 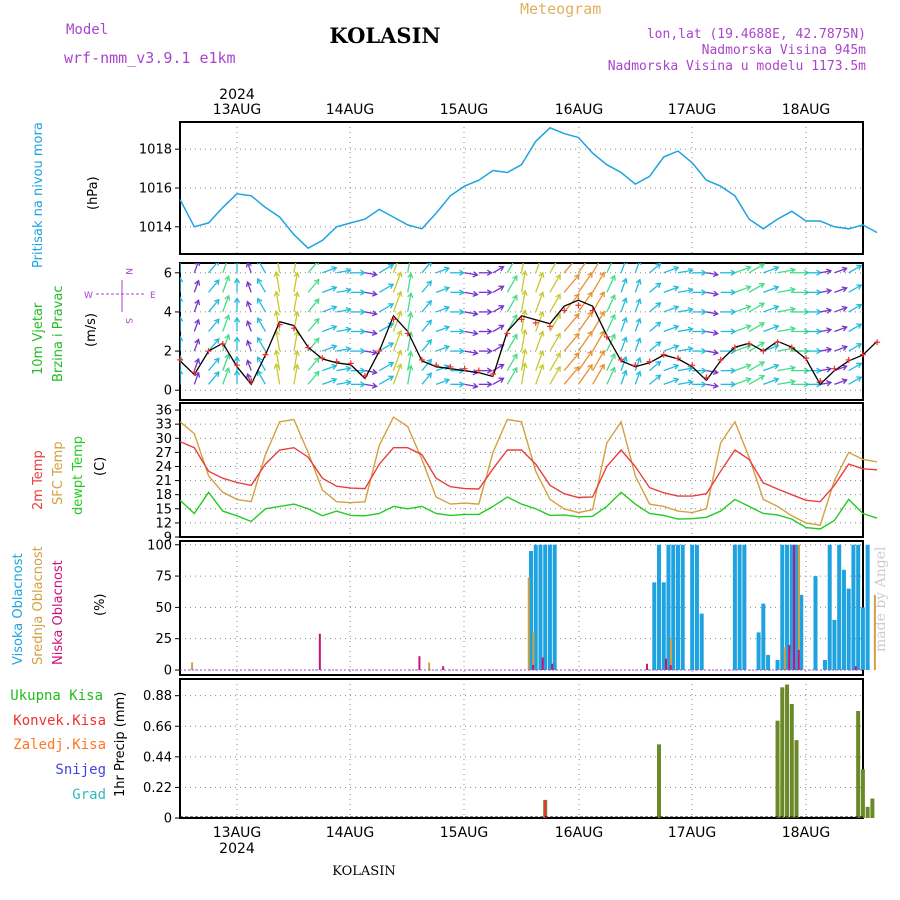 What do you see at coordinates (533, 651) in the screenshot?
I see `mid-cloud-bar` at bounding box center [533, 651].